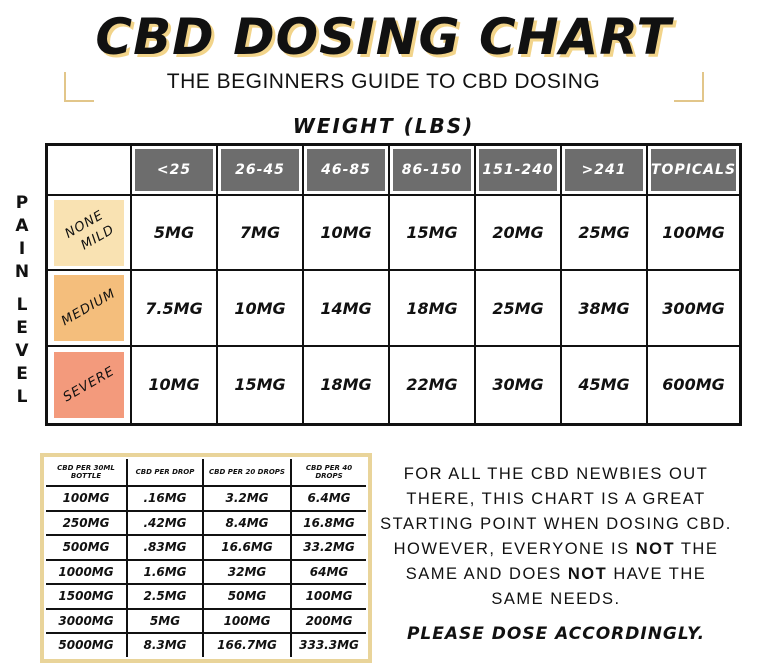 The height and width of the screenshot is (663, 767). I want to click on closing-text: PLEASE DOSE ACCORDINGLY., so click(556, 634).